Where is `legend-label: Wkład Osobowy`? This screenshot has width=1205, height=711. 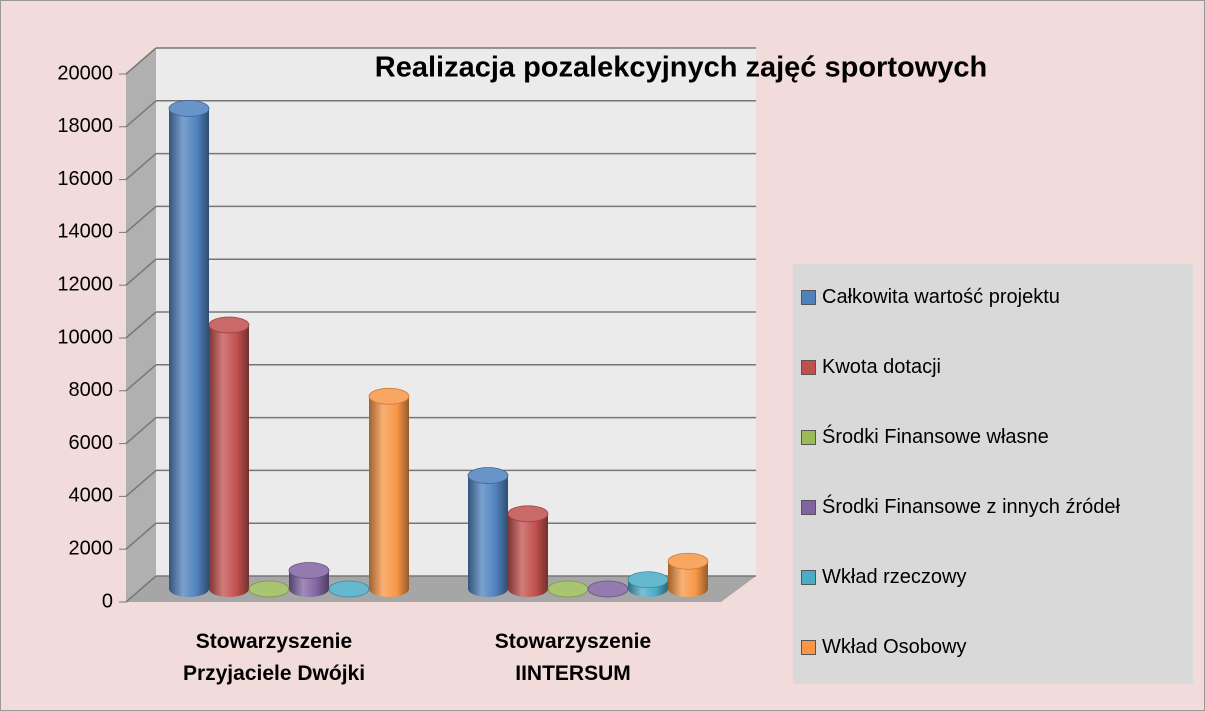
legend-label: Wkład Osobowy is located at coordinates (894, 647).